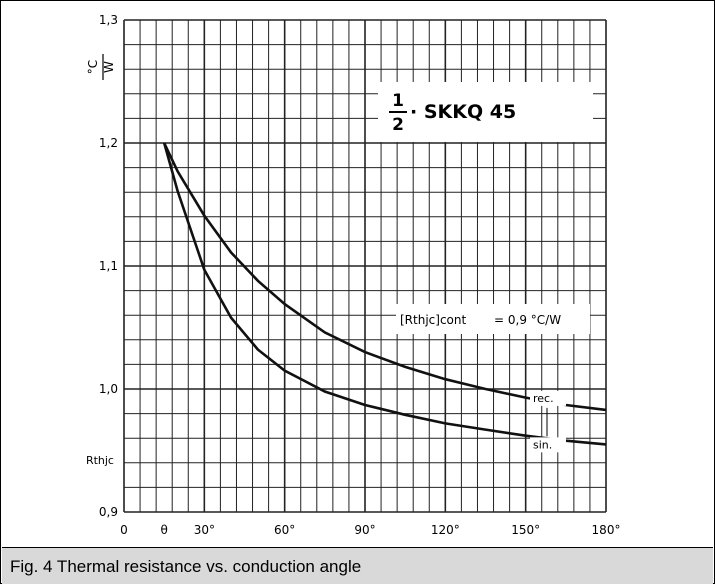 This screenshot has height=584, width=715. Describe the element at coordinates (542, 444) in the screenshot. I see `series-label-sin: sin.` at that location.